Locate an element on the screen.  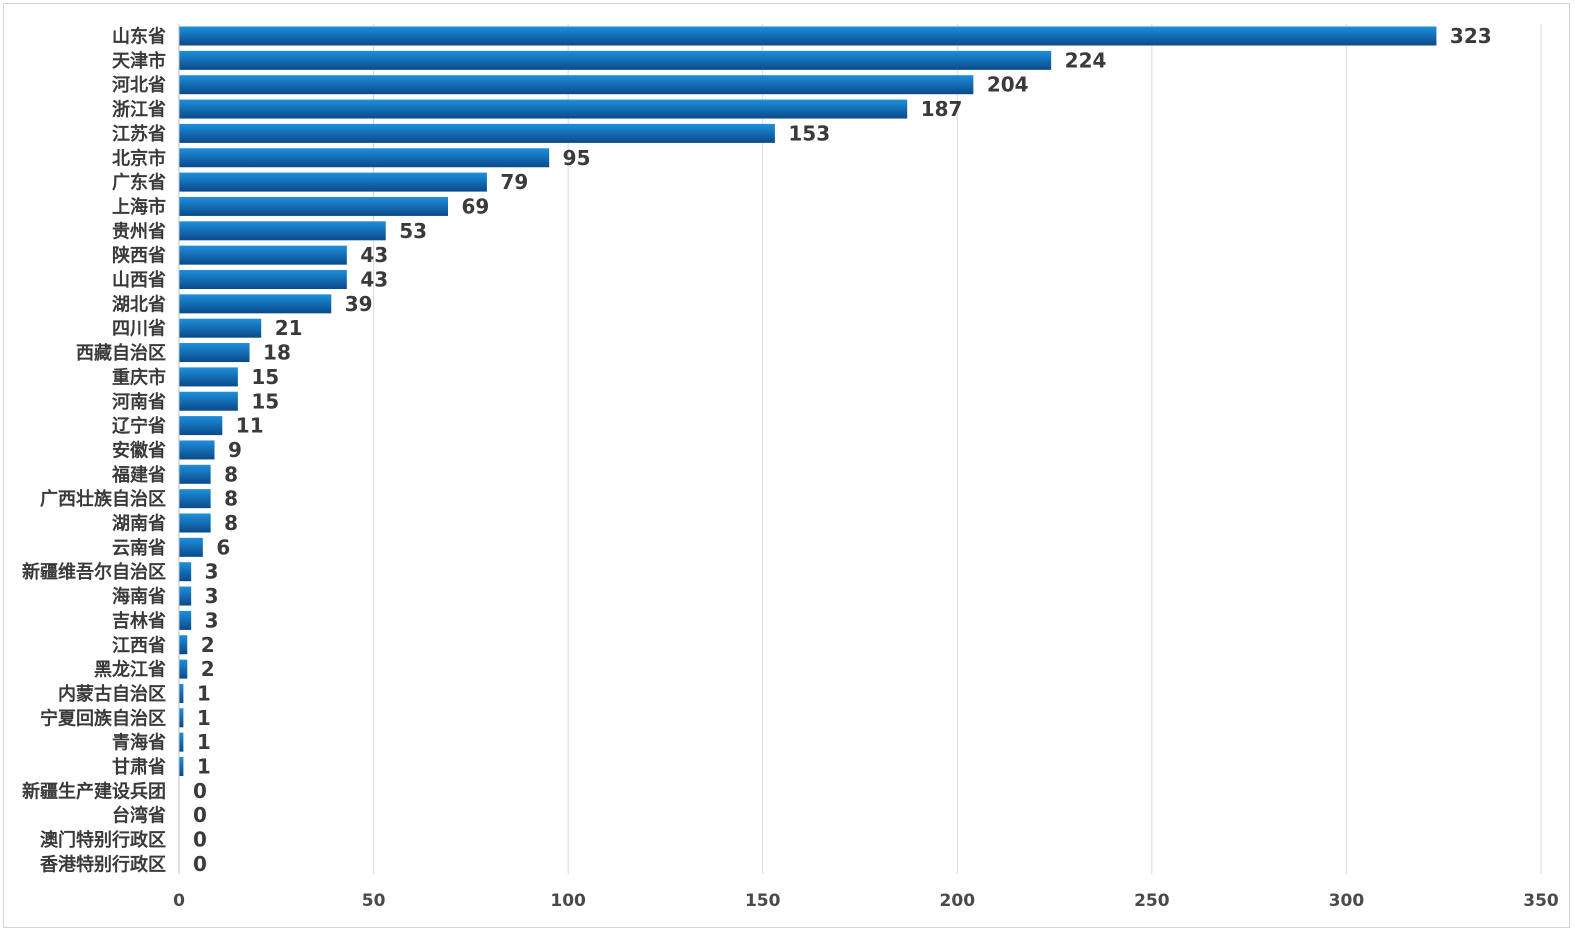
data-label: 204 is located at coordinates (1008, 85).